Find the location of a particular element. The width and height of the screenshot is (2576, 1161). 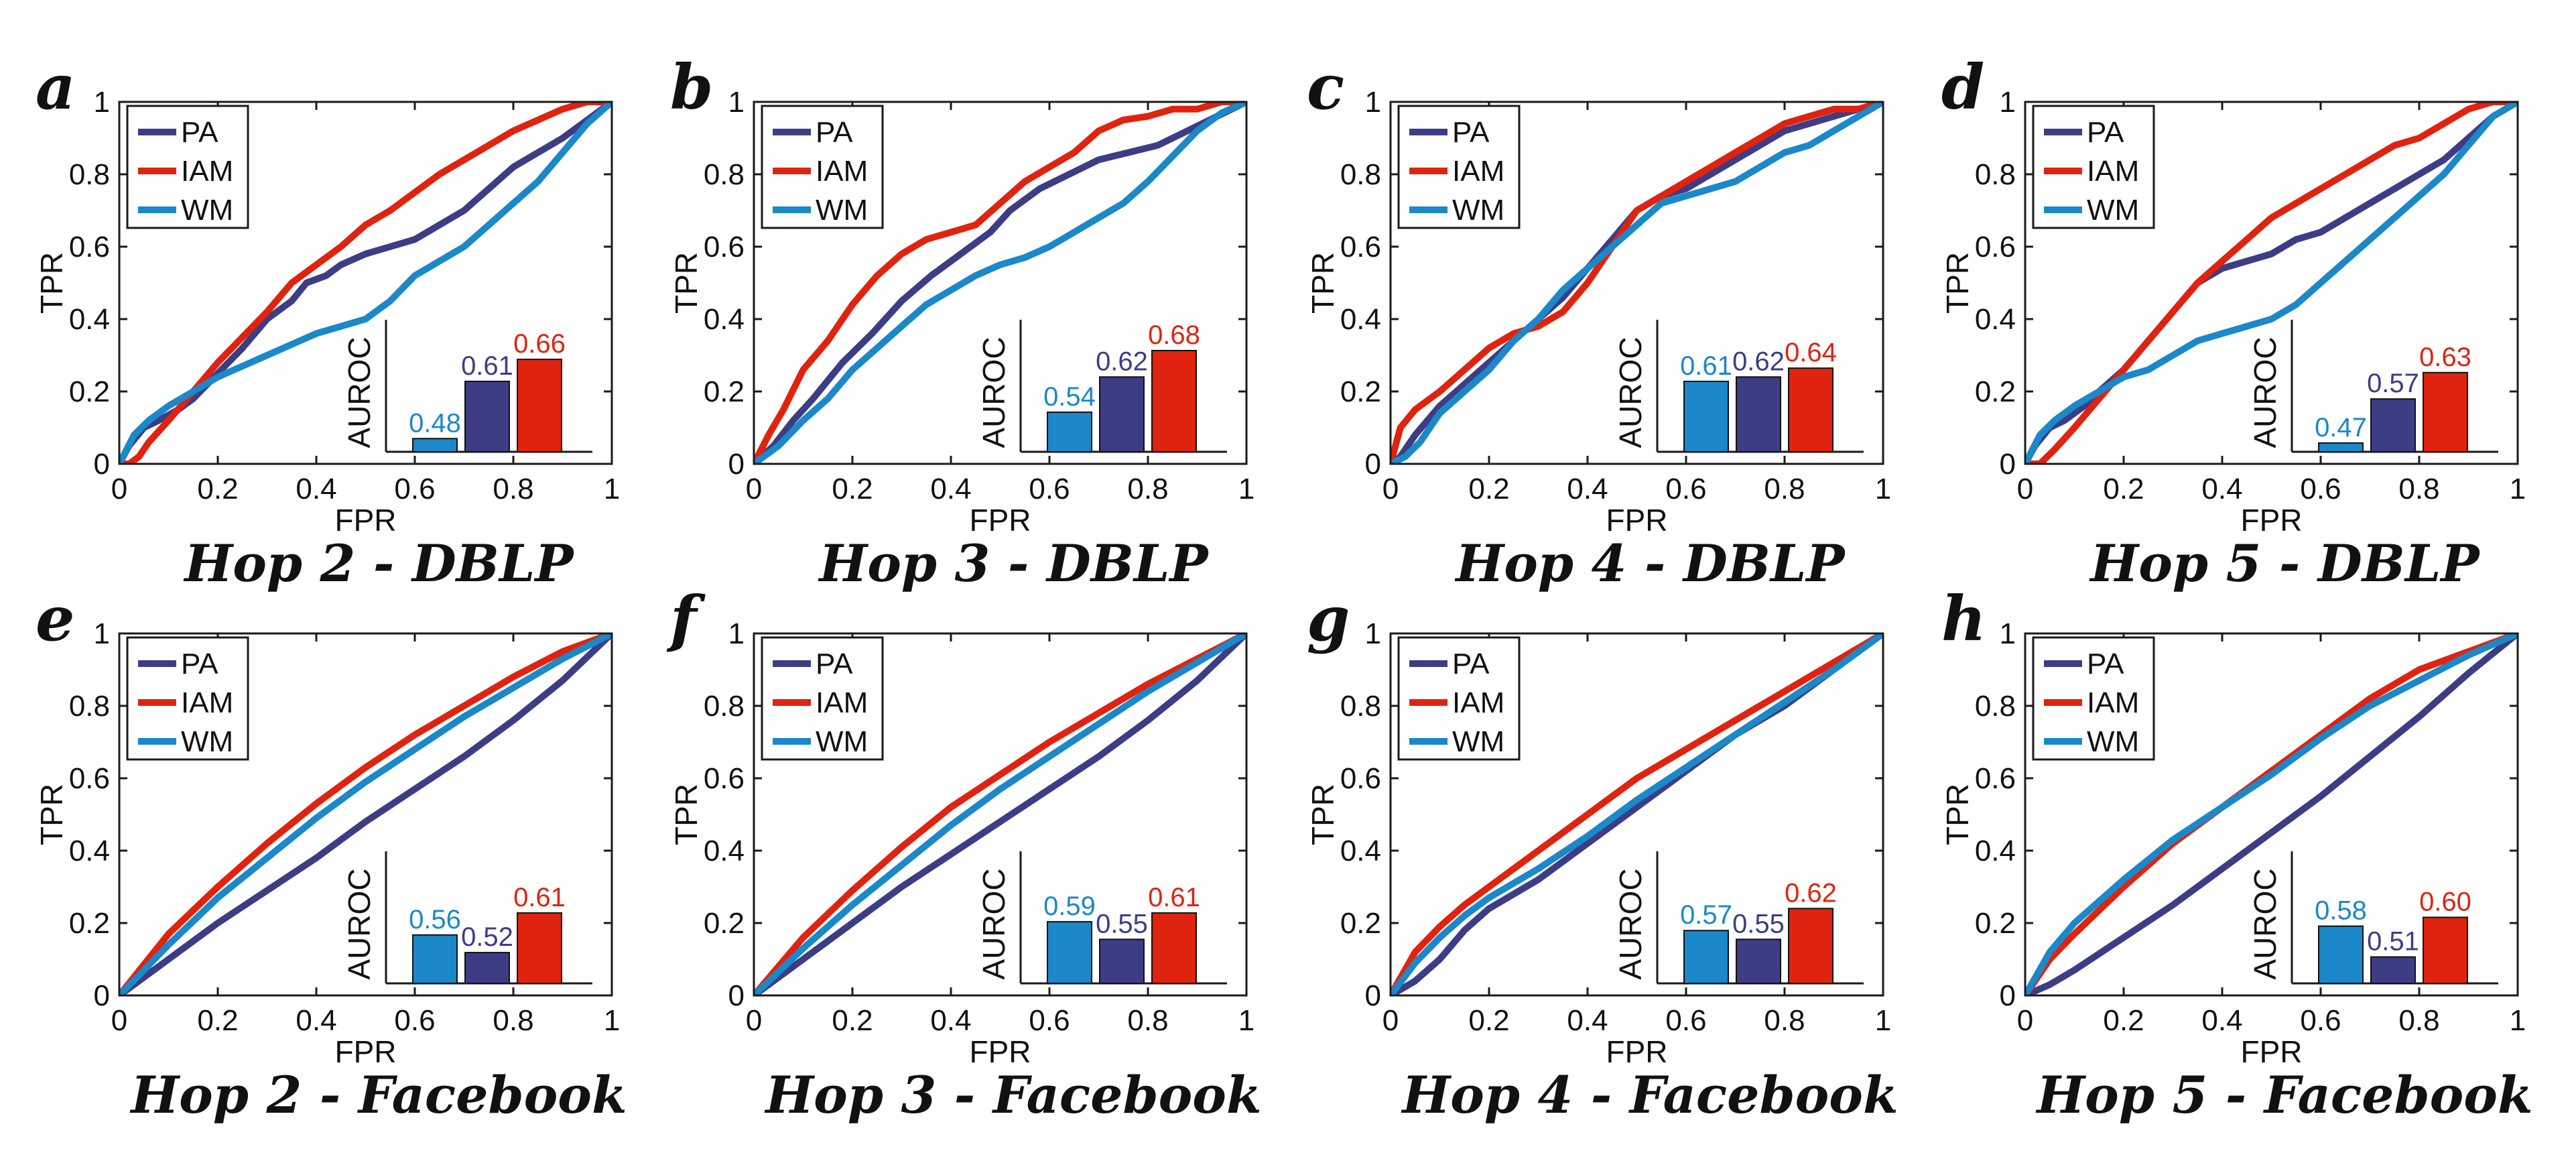

auroc-value-wm: 0.54 is located at coordinates (1069, 397).